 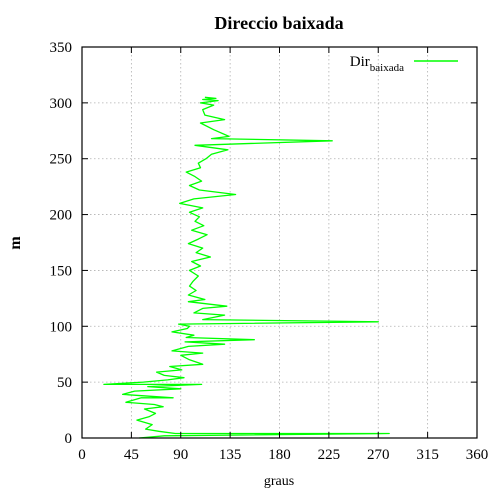 What do you see at coordinates (230, 455) in the screenshot?
I see `x-tick-label: 135` at bounding box center [230, 455].